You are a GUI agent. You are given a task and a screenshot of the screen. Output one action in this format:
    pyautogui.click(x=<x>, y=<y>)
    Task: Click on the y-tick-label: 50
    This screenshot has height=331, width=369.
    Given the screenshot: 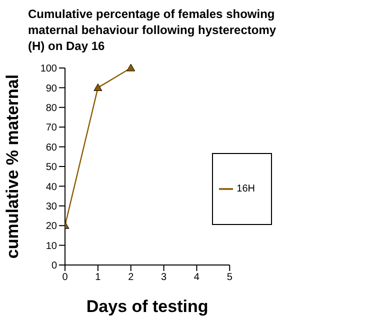 What is the action you would take?
    pyautogui.click(x=52, y=168)
    